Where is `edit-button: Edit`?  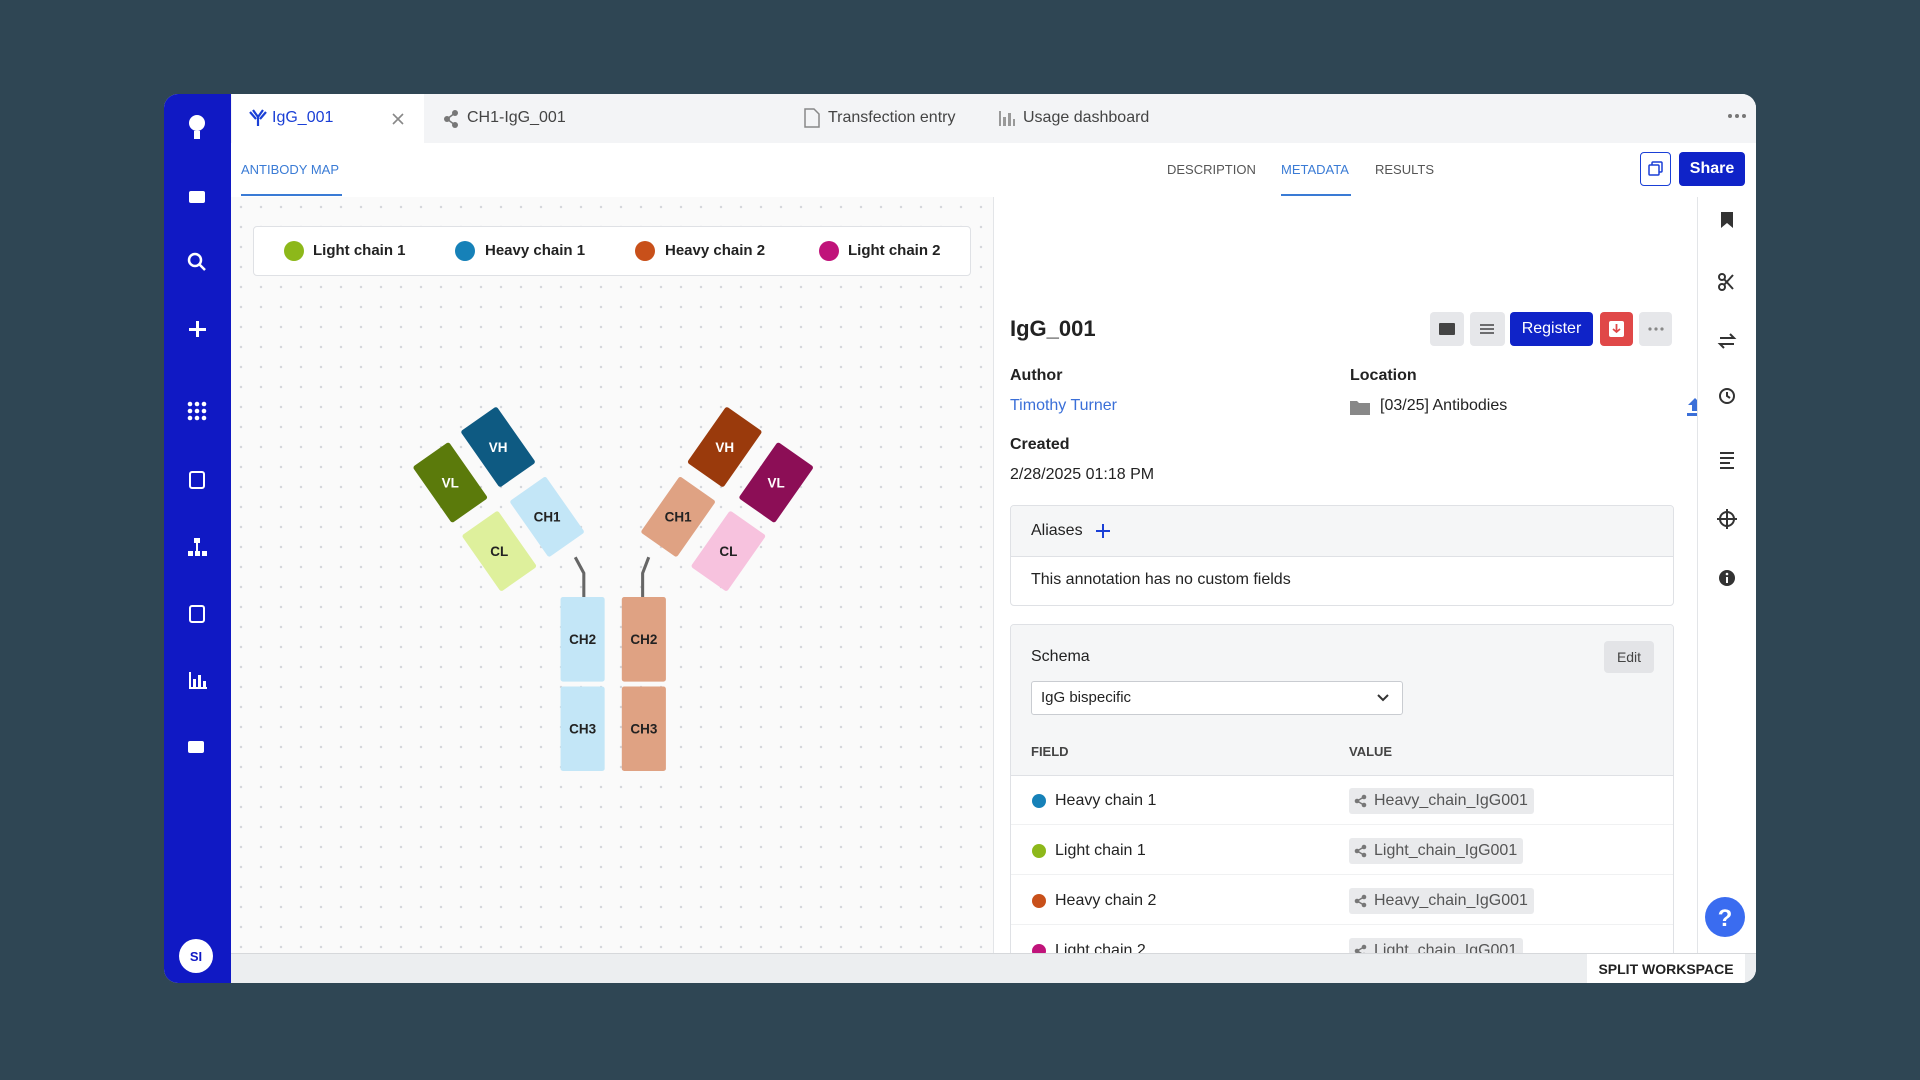
edit-button: Edit is located at coordinates (1629, 657).